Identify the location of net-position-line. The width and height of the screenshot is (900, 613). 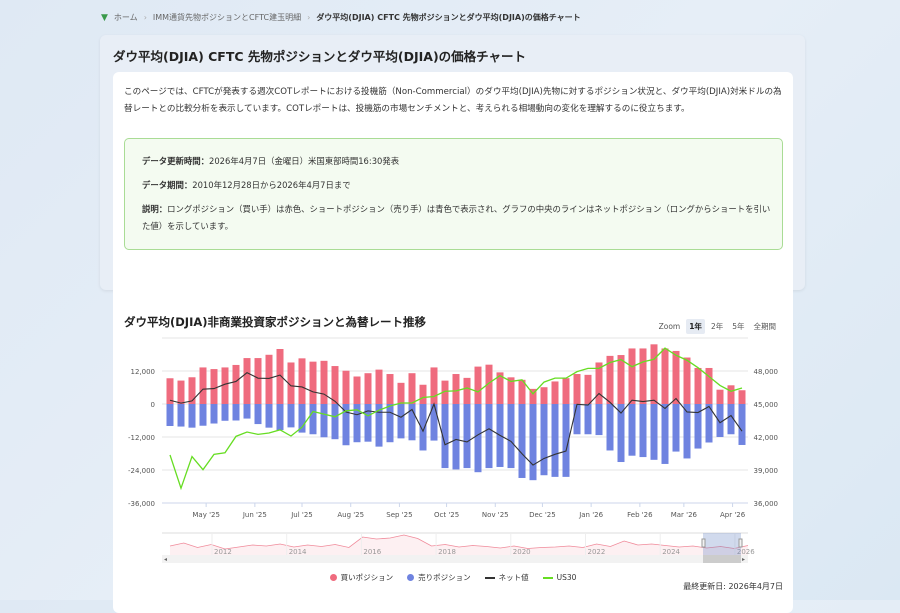
(456, 419).